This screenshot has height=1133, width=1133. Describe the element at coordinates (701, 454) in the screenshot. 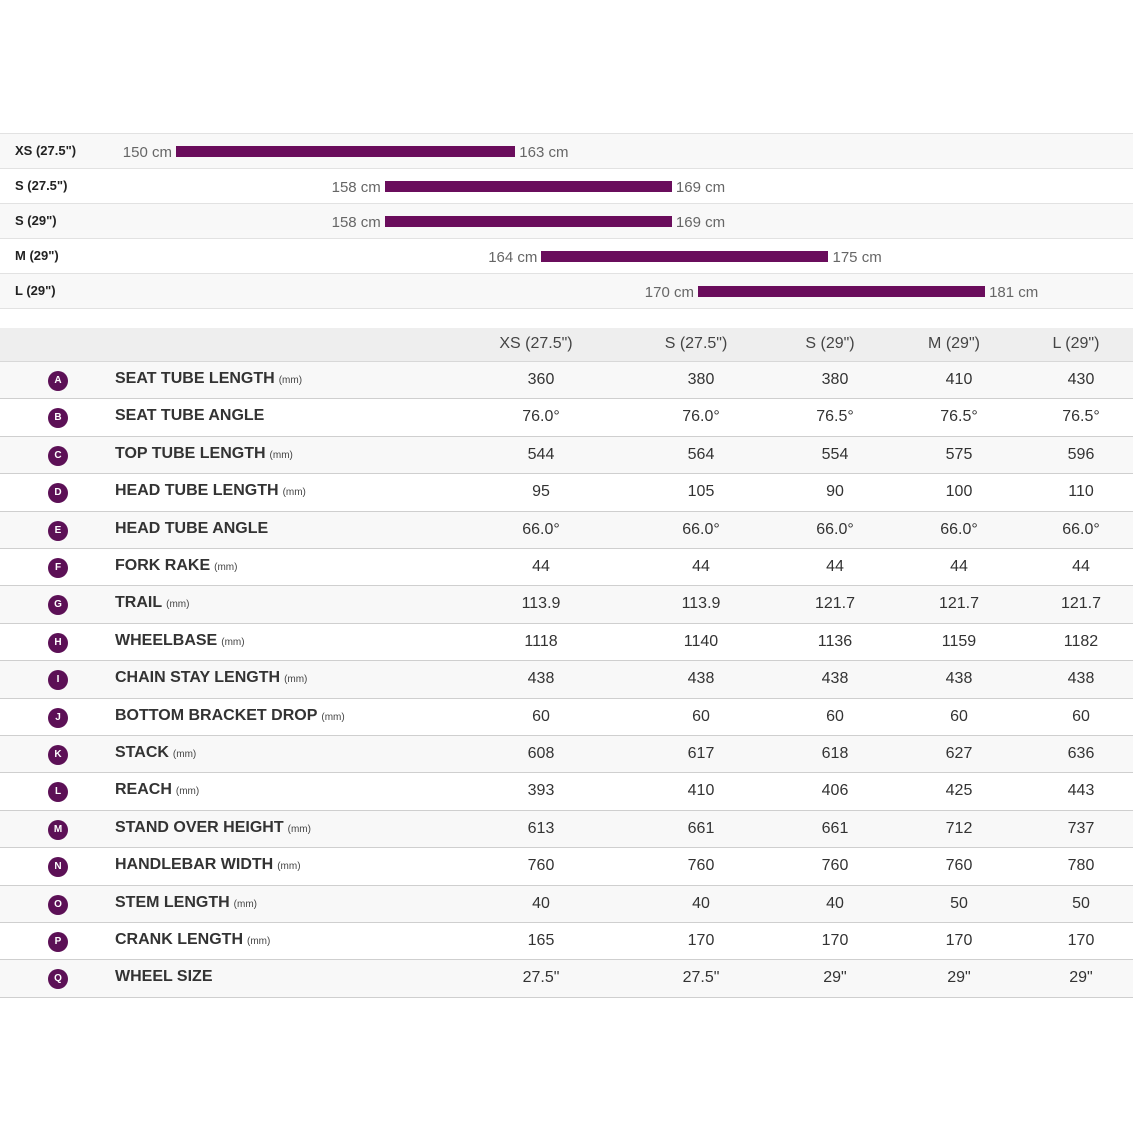

I see `cell-value: 564` at that location.